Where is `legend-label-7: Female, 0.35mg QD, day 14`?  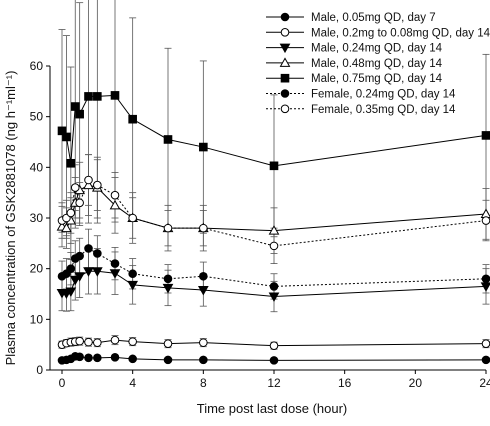 legend-label-7: Female, 0.35mg QD, day 14 is located at coordinates (383, 110).